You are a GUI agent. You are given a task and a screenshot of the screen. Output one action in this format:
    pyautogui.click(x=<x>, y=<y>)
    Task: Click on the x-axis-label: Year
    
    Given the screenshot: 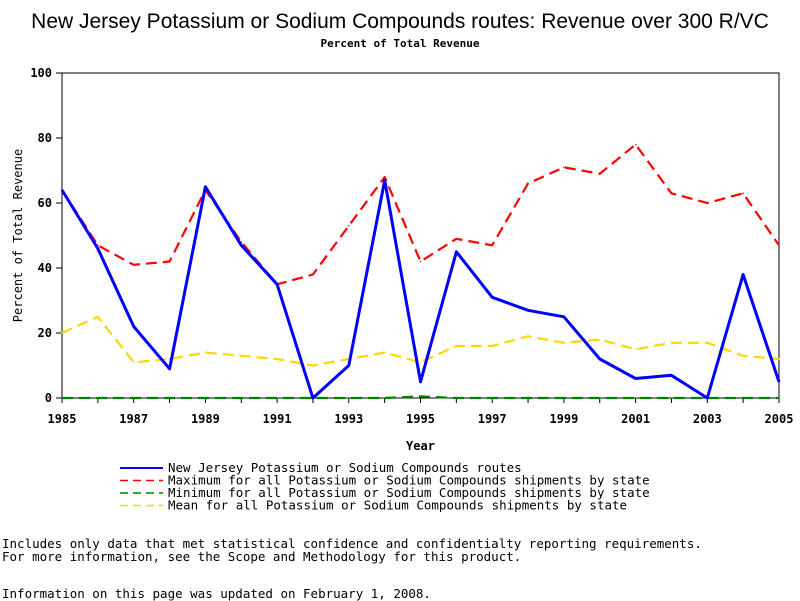 What is the action you would take?
    pyautogui.click(x=420, y=446)
    